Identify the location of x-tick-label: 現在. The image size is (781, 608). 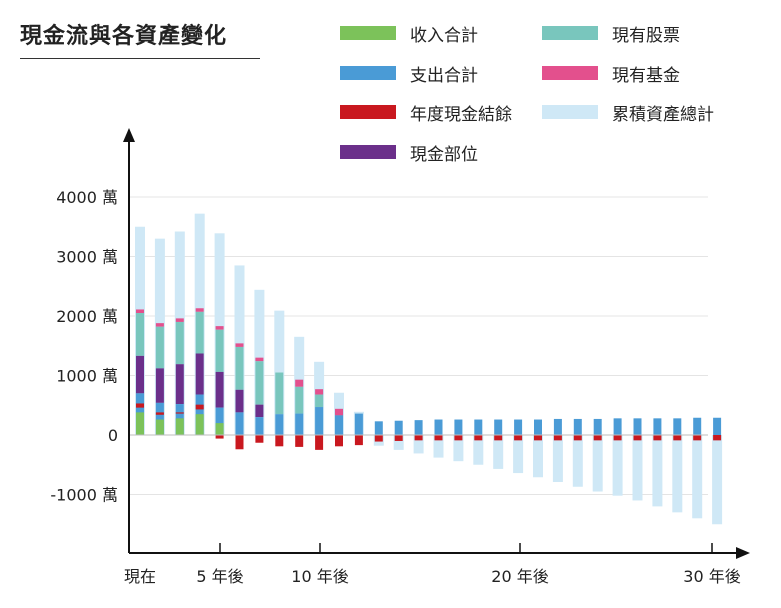
(140, 576).